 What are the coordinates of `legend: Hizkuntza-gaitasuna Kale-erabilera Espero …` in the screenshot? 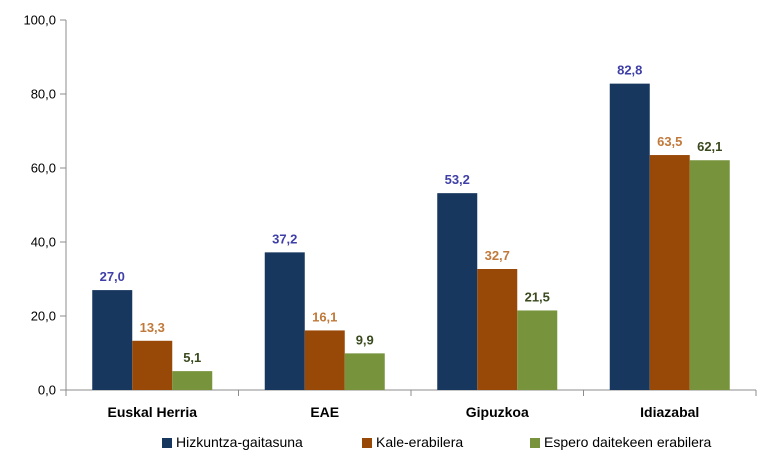 It's located at (437, 442).